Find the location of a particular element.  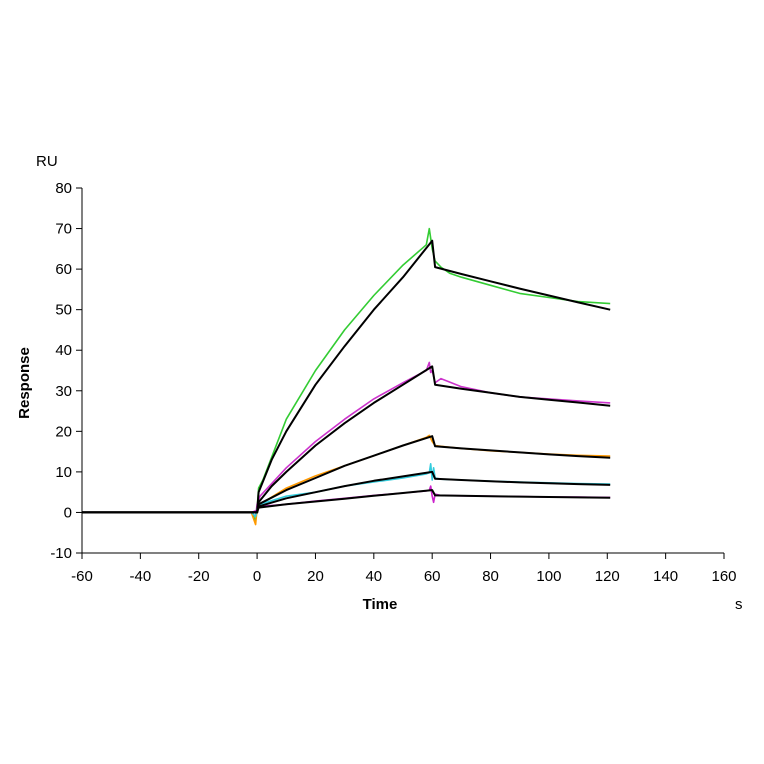

y-tick-label: 60 is located at coordinates (63, 269).